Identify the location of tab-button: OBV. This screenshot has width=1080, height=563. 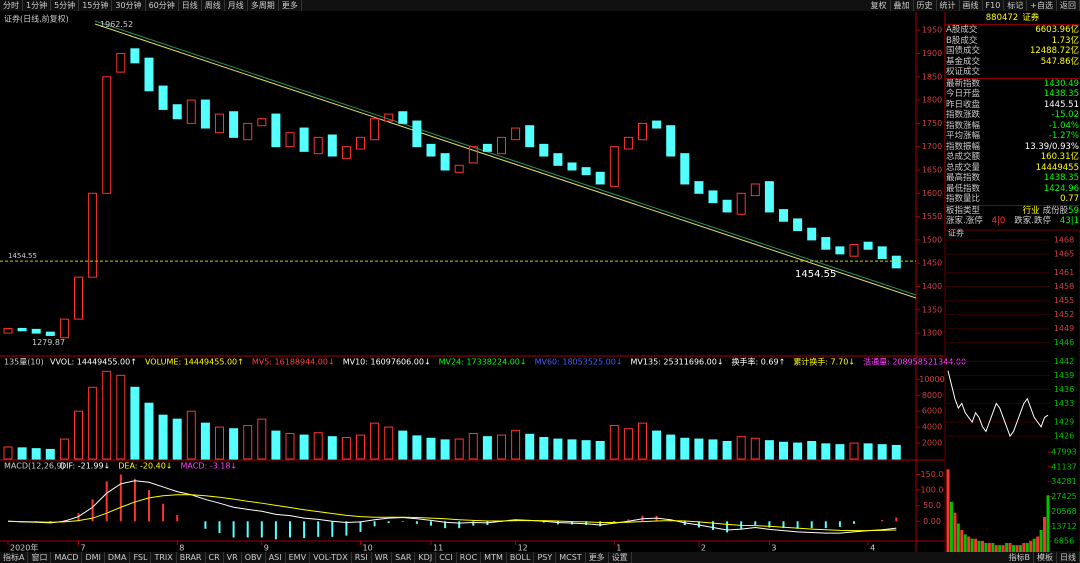
(254, 557).